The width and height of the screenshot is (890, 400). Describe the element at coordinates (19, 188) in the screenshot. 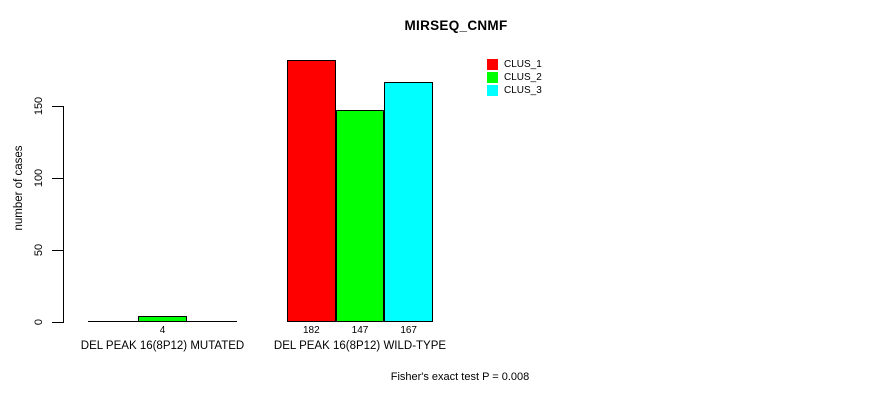

I see `y-axis-label: number of cases` at that location.